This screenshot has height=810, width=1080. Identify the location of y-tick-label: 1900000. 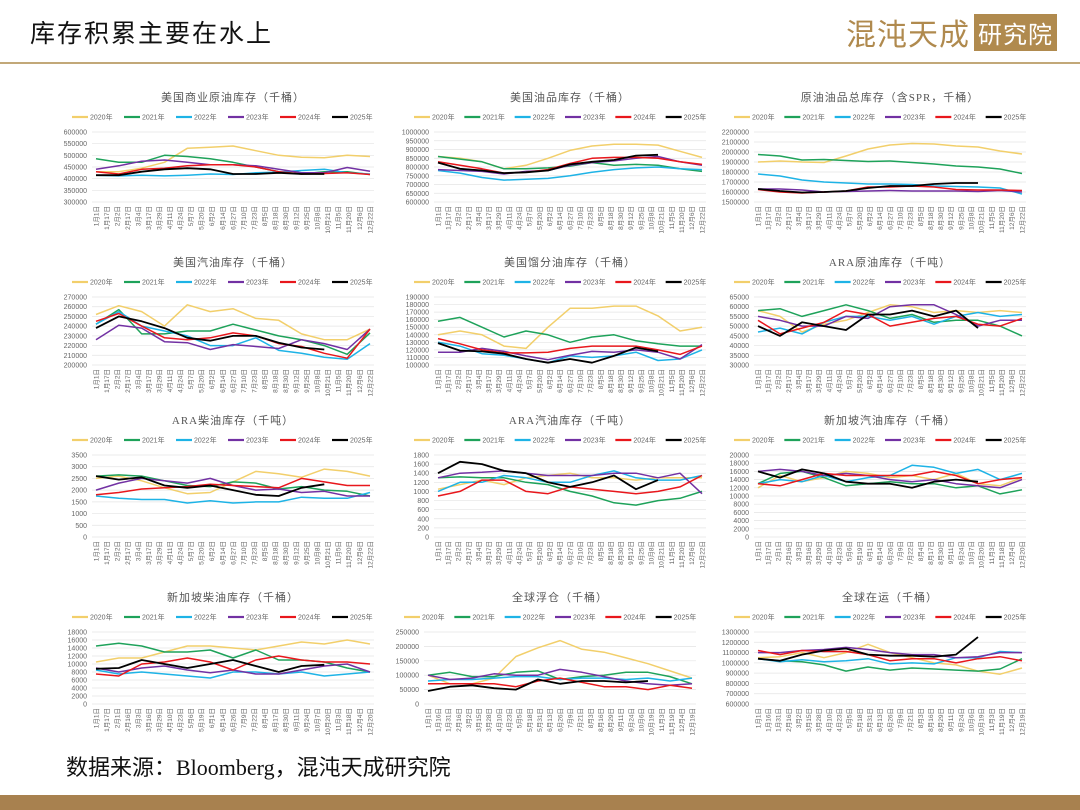
(735, 163).